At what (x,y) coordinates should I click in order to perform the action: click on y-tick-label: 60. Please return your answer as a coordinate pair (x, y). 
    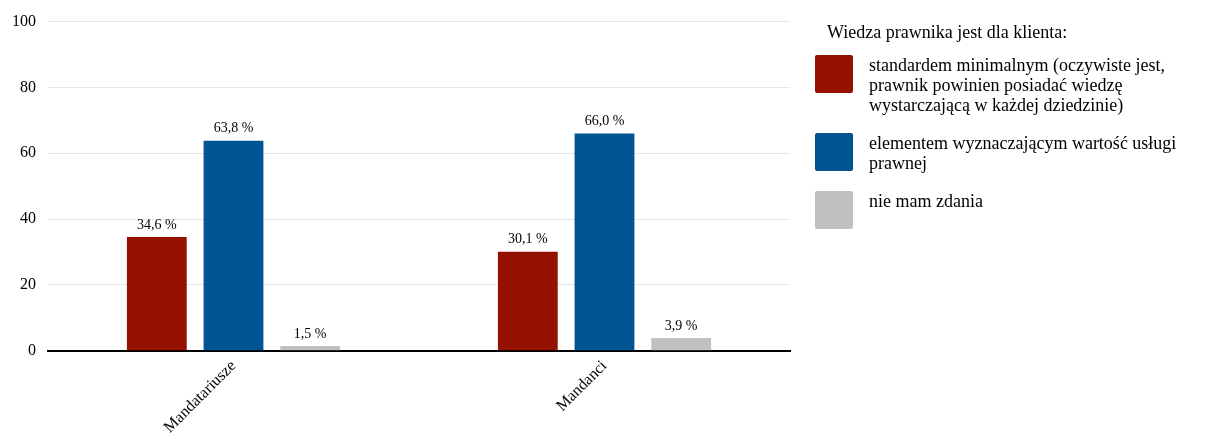
    Looking at the image, I should click on (28, 152).